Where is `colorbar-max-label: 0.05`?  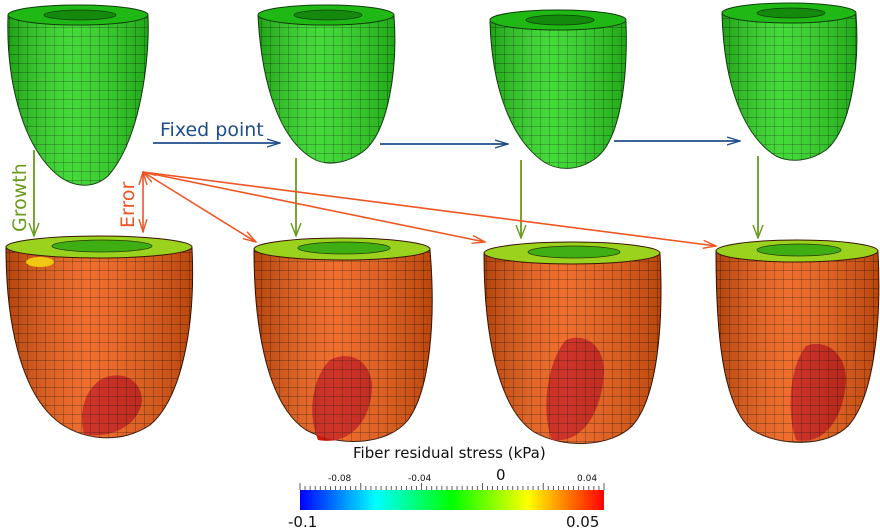
colorbar-max-label: 0.05 is located at coordinates (582, 522).